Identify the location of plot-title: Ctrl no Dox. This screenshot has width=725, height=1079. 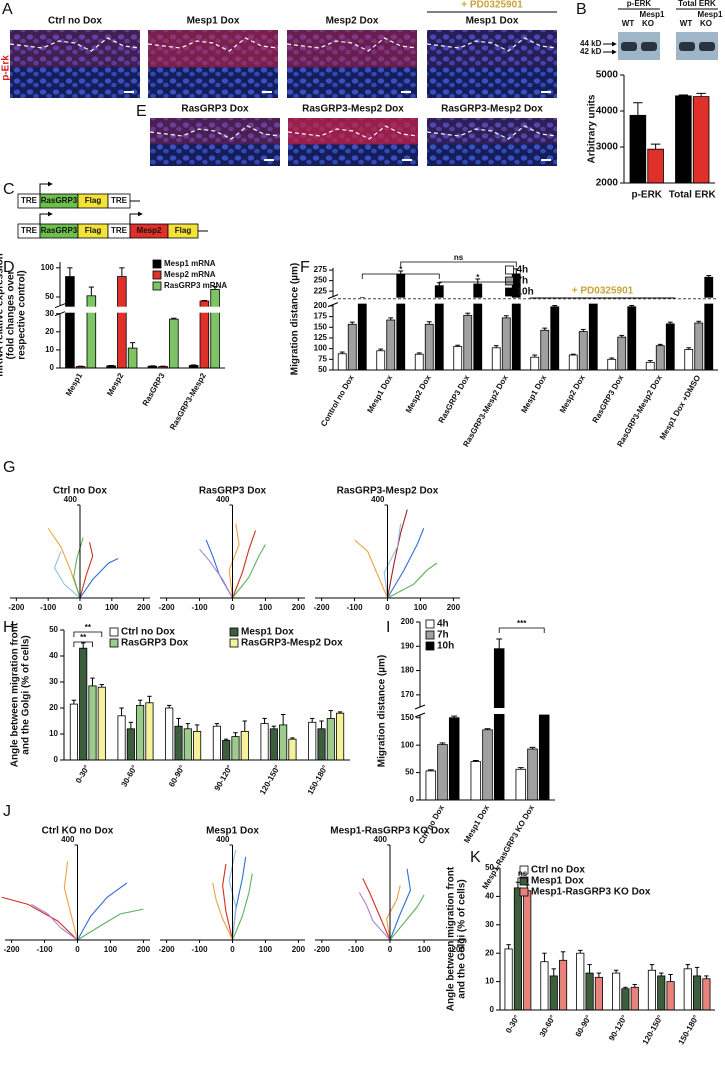
(80, 491).